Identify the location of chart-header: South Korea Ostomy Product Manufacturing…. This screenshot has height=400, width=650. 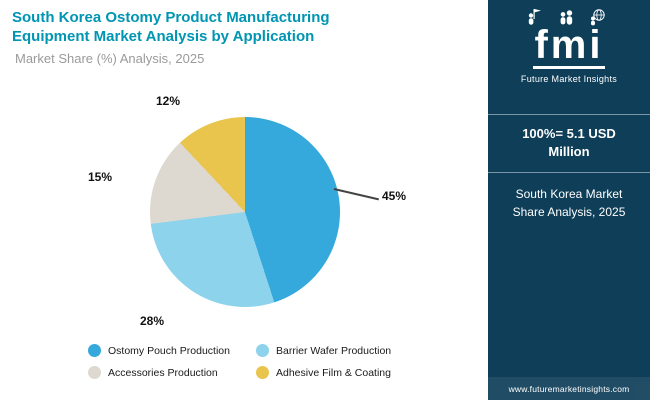
(244, 33).